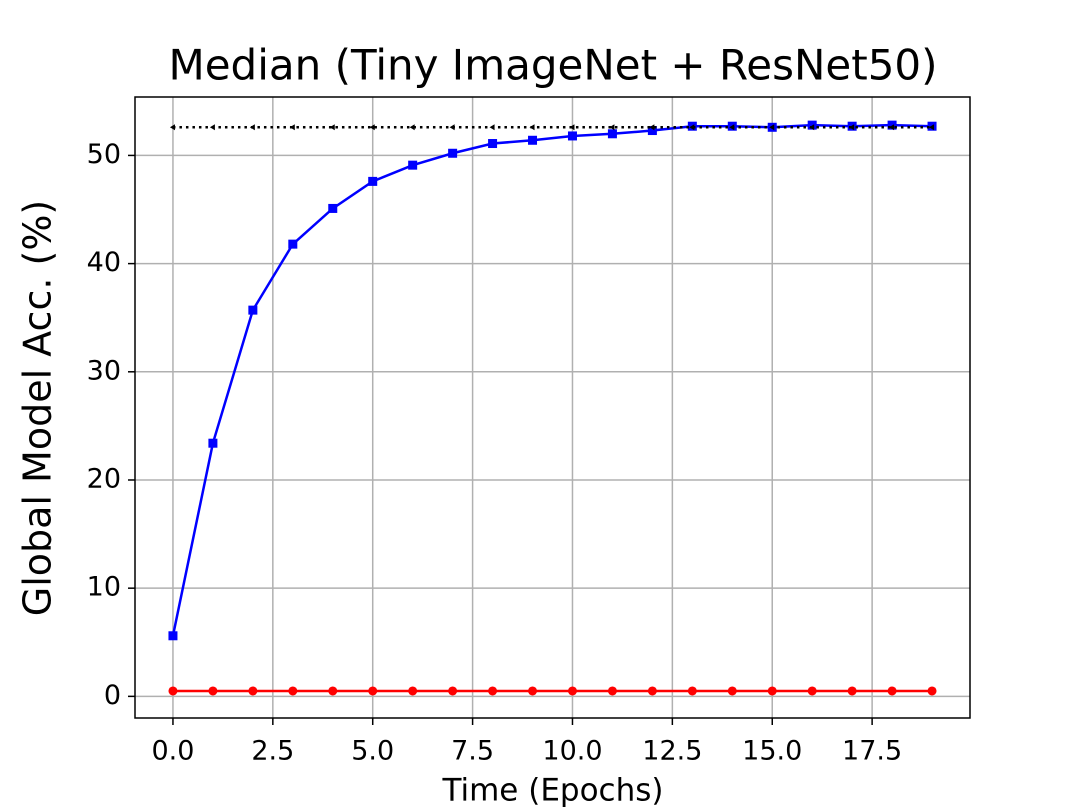 The width and height of the screenshot is (1079, 809). Describe the element at coordinates (572, 751) in the screenshot. I see `x-tick-label: 10.0` at that location.